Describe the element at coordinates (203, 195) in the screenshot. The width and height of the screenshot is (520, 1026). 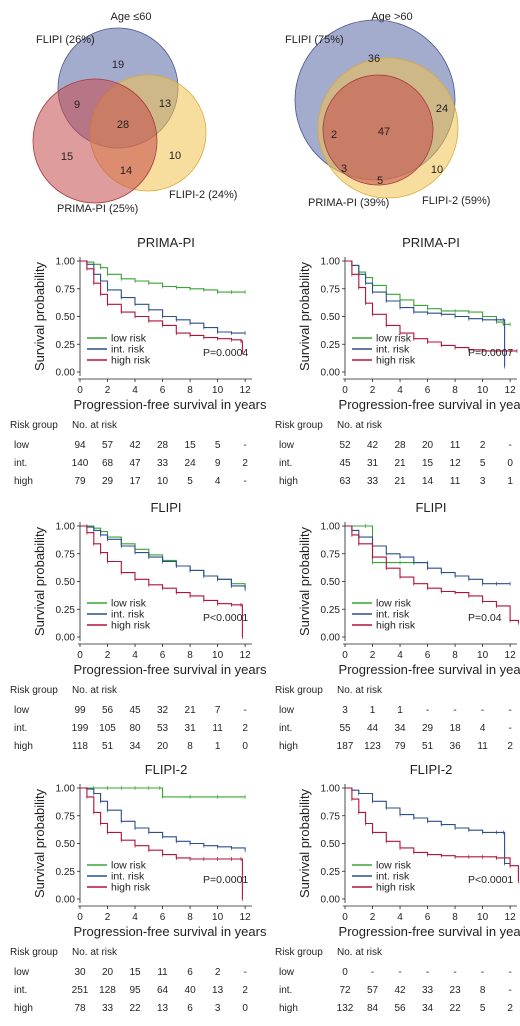
I see `venn-label-flipi2: FLIPI-2 (24%)` at that location.